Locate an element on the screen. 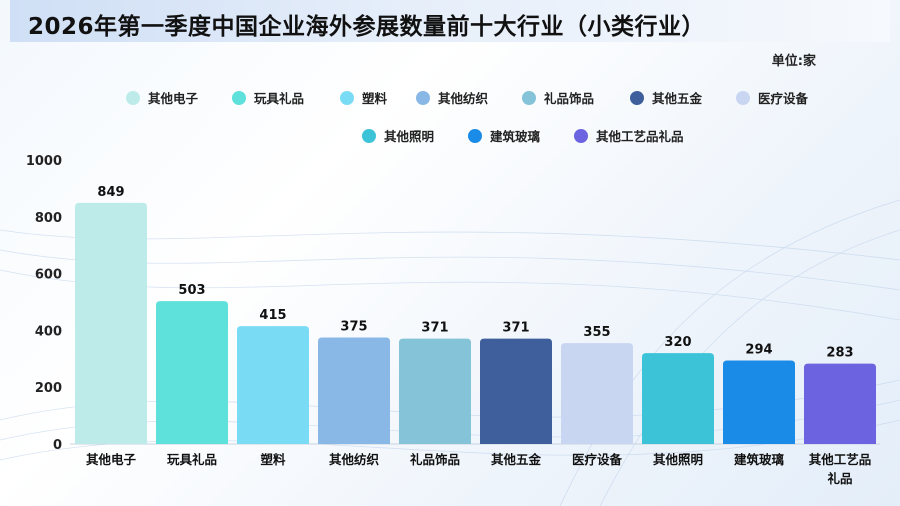 This screenshot has height=506, width=900. legend-label: 其他电子 is located at coordinates (173, 98).